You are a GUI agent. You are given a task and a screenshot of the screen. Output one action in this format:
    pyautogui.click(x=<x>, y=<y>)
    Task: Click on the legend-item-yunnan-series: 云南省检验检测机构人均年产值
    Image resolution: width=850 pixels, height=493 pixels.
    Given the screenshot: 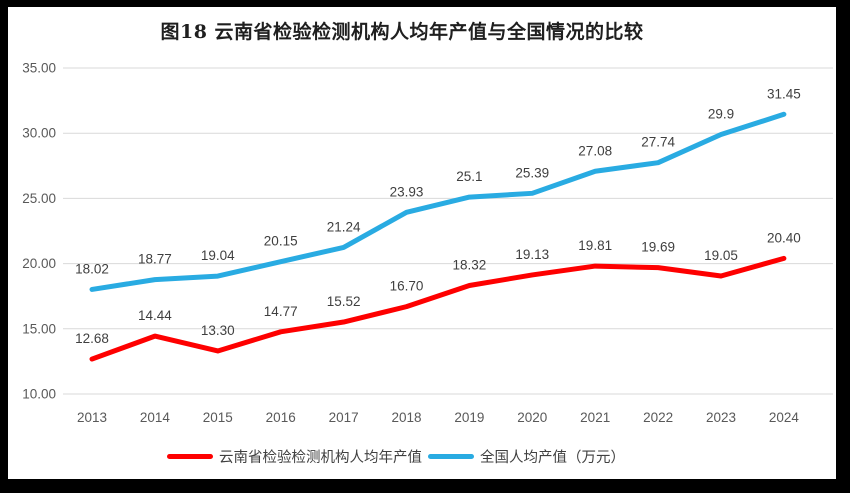 What is the action you would take?
    pyautogui.click(x=294, y=456)
    